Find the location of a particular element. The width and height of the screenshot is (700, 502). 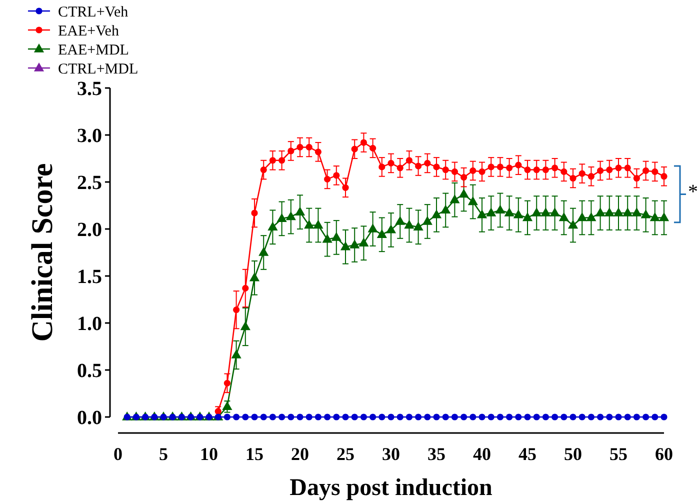

x-tick-label: 35 is located at coordinates (437, 454).